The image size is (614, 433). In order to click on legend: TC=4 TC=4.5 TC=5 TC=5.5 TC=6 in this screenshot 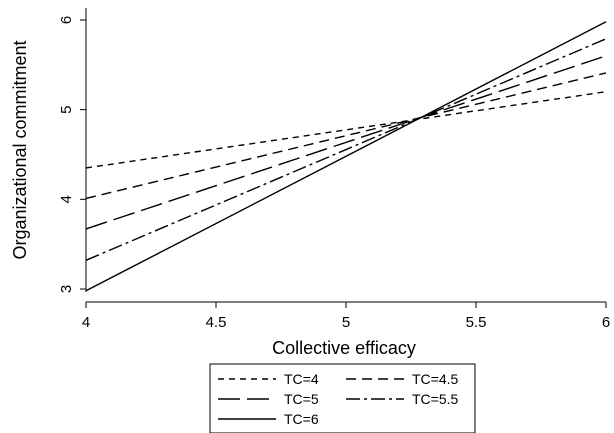, I will do `click(342, 398)`.